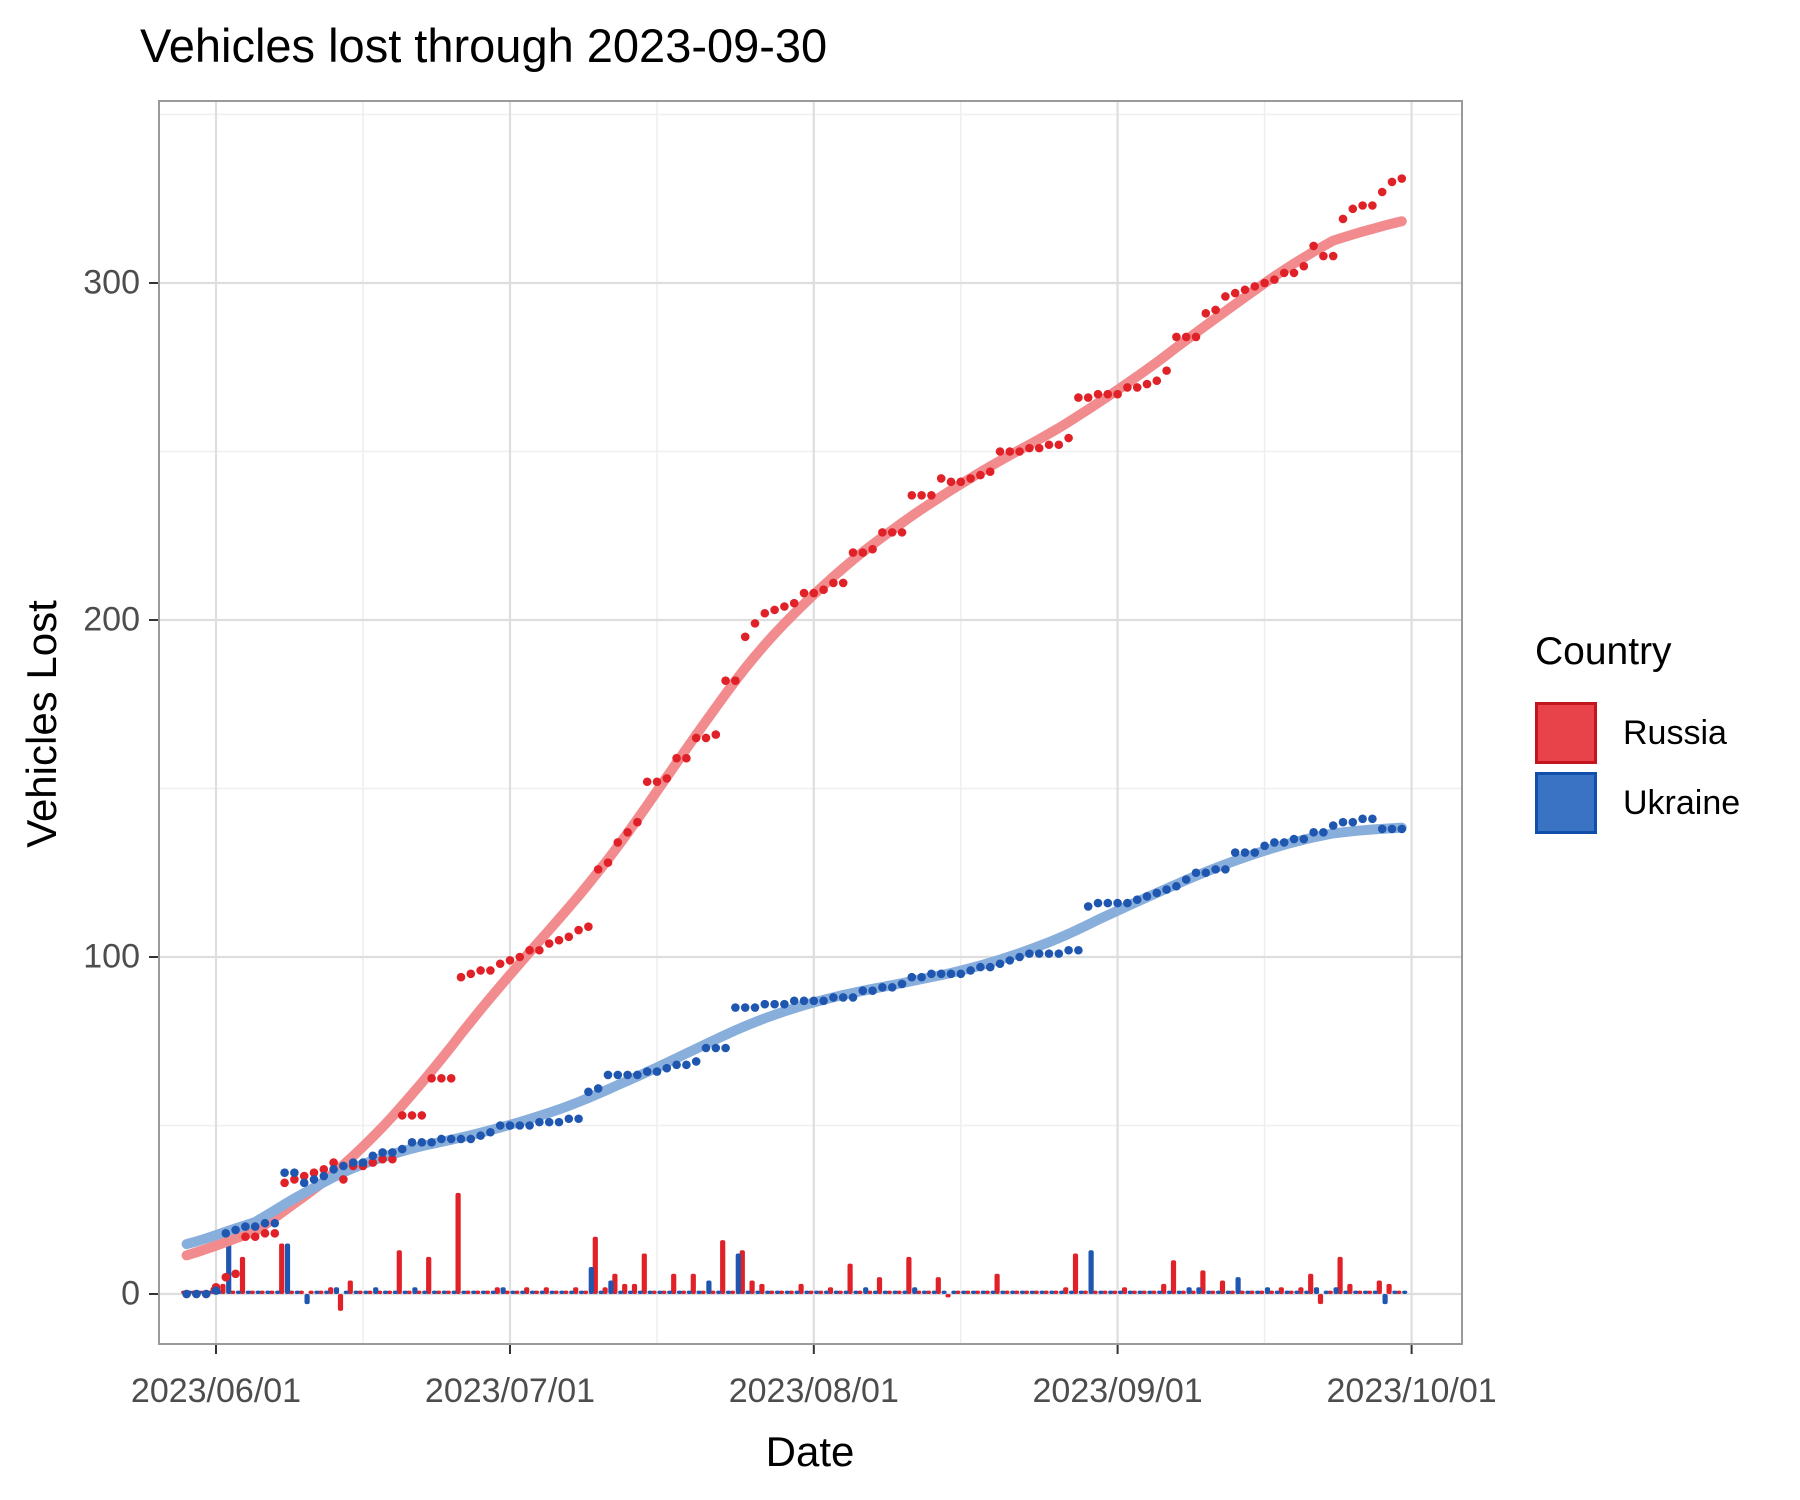  What do you see at coordinates (111, 282) in the screenshot?
I see `y-tick-label: 300` at bounding box center [111, 282].